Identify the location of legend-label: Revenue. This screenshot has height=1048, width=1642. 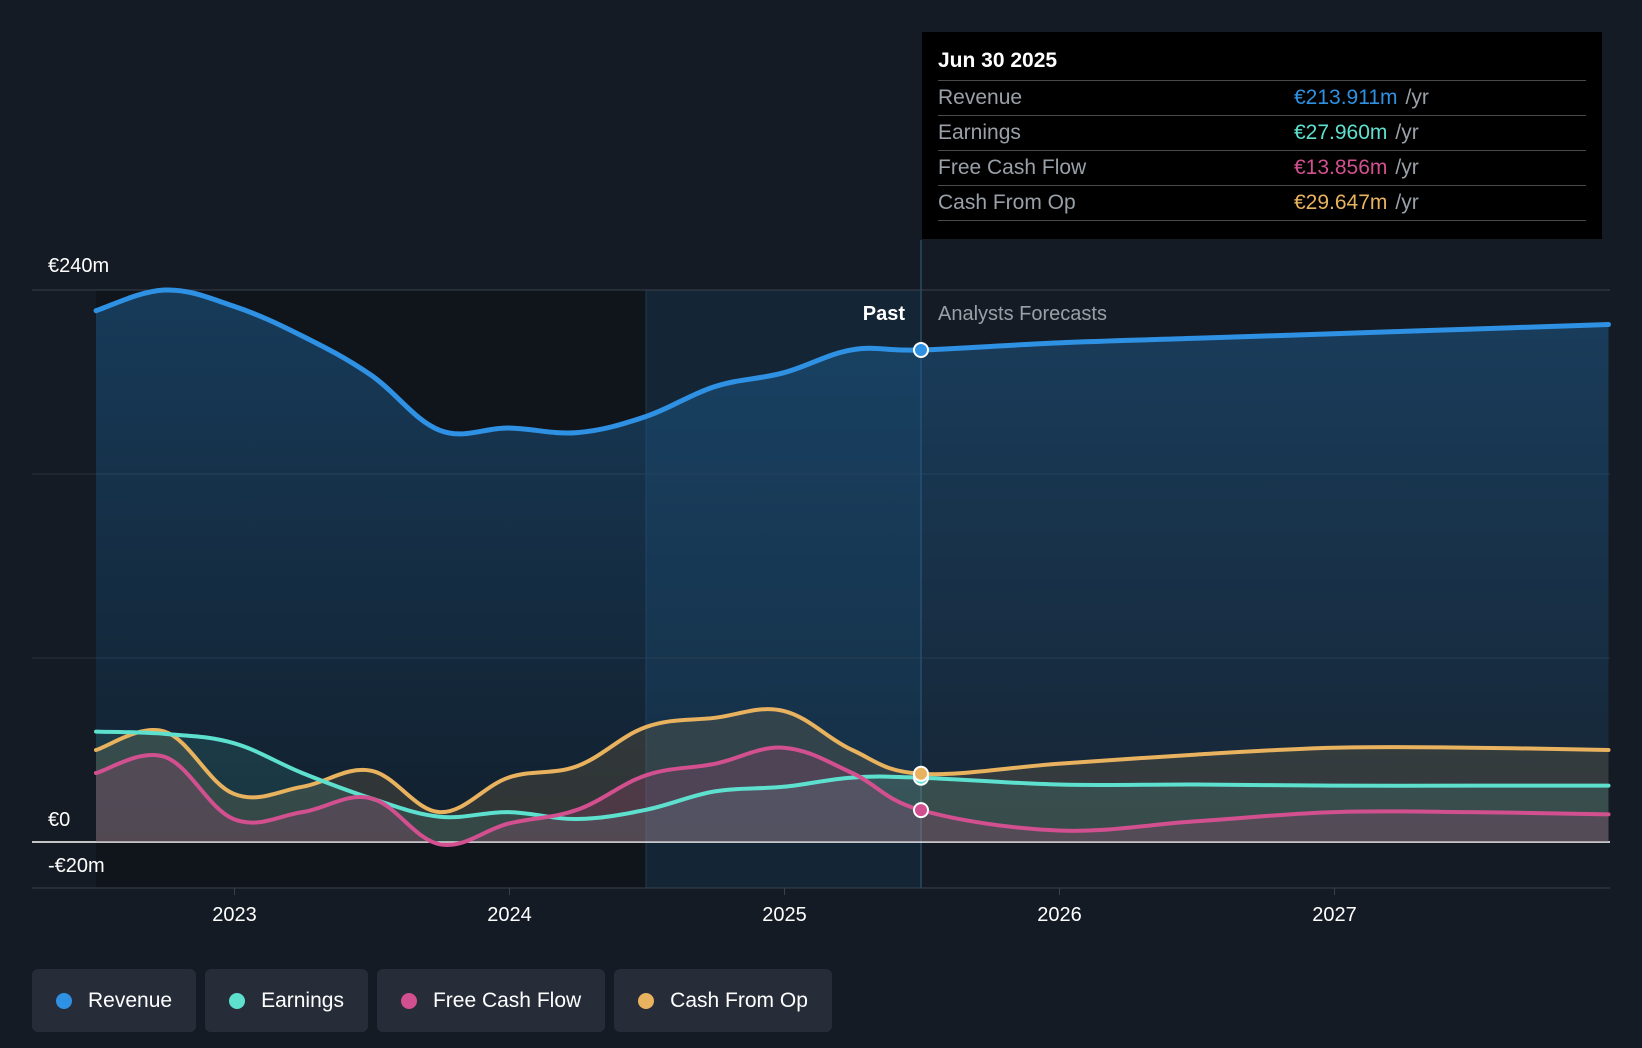
(130, 1000).